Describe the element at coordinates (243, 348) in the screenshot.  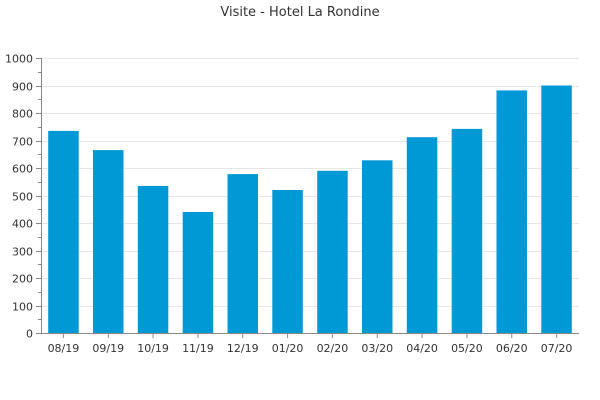
I see `x-tick-label: 12/19` at that location.